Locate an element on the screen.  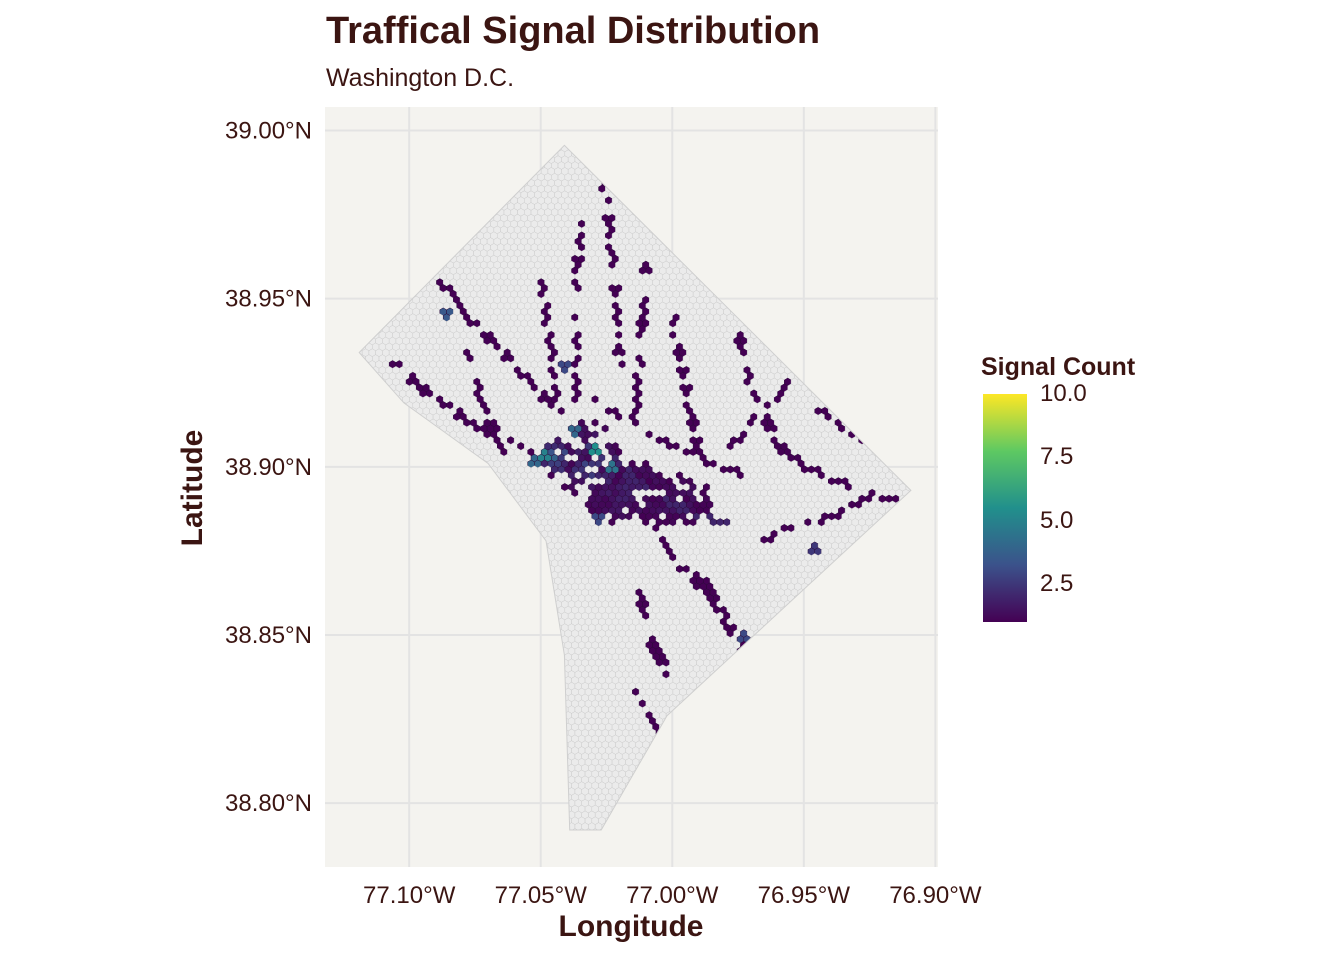
y-axis-title: Latitude is located at coordinates (192, 488).